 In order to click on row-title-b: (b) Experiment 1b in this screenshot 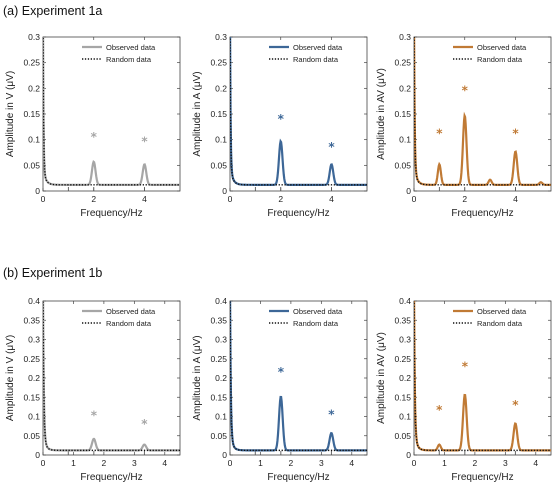, I will do `click(52, 273)`.